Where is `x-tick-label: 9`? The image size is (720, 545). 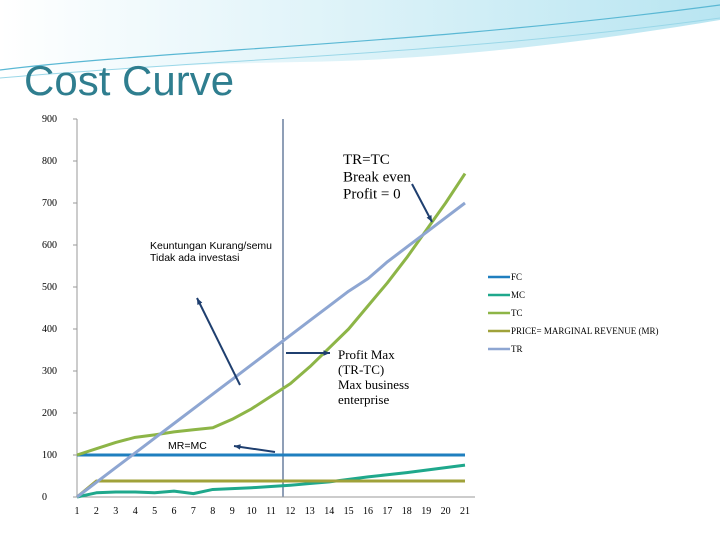 x-tick-label: 9 is located at coordinates (232, 511).